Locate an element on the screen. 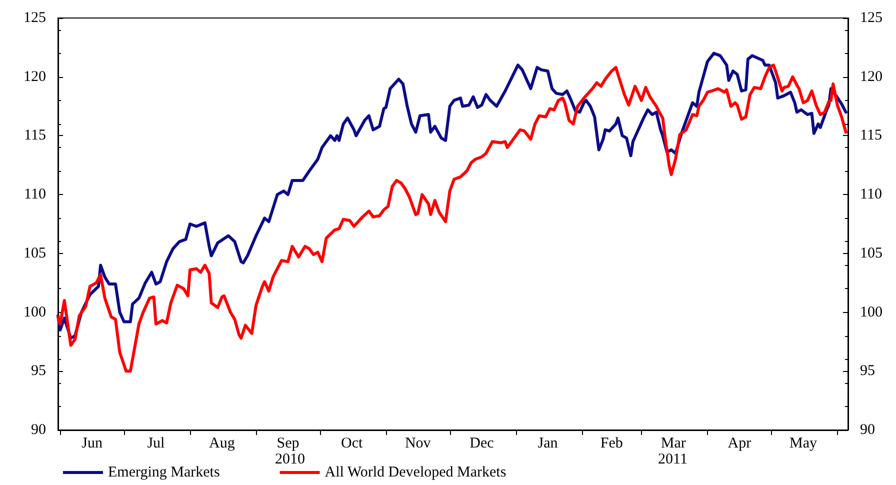 This screenshot has width=896, height=485. y-tick-label: 110 is located at coordinates (35, 194).